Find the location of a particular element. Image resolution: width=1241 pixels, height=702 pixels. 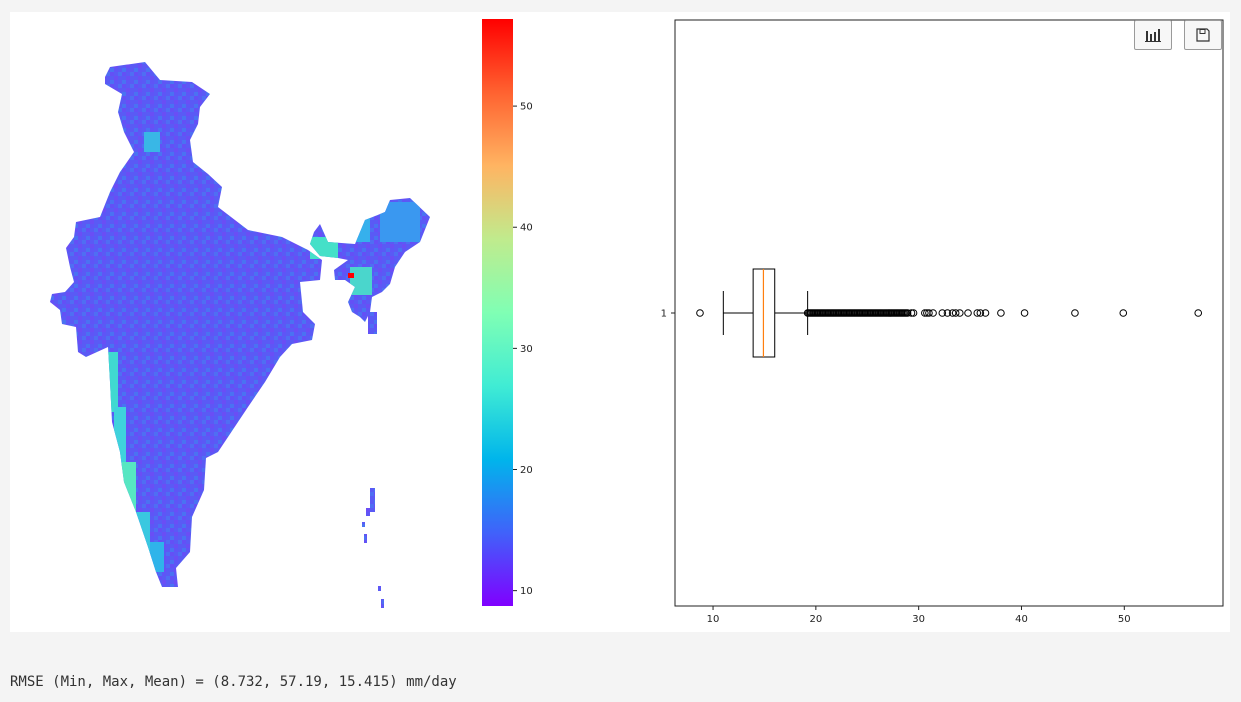

x-tick-label: 20 is located at coordinates (815, 619).